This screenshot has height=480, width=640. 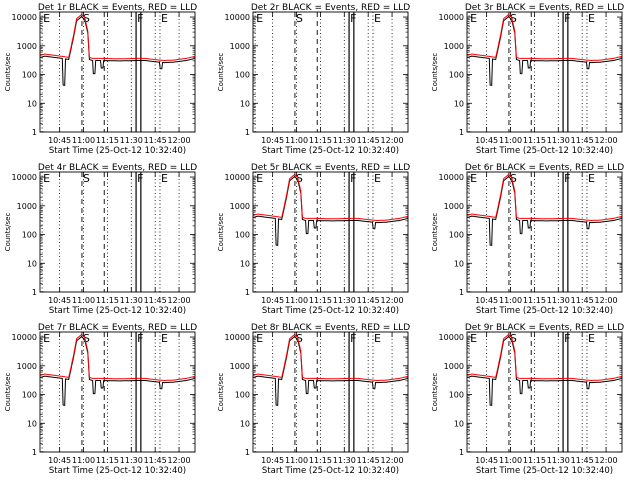 I want to click on panel-title: Det 4r BLACK = Events, RED = LLD, so click(x=117, y=168).